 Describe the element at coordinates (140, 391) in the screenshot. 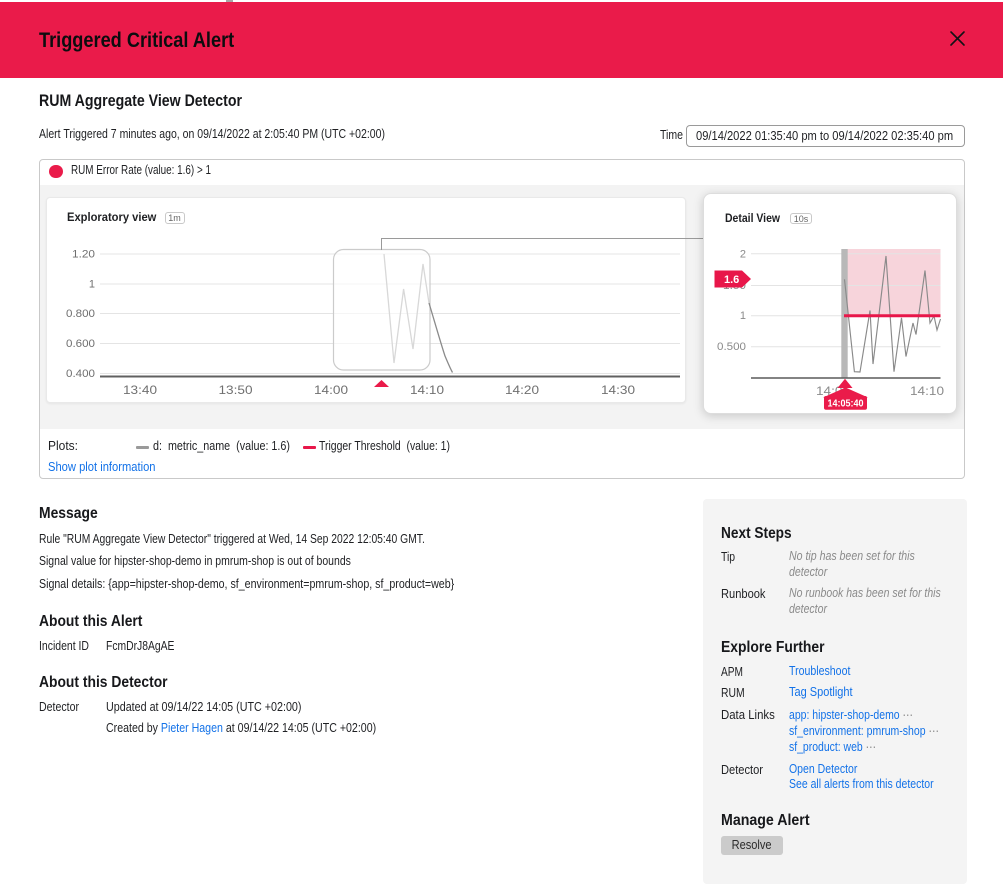

I see `svg-text: 13:40` at that location.